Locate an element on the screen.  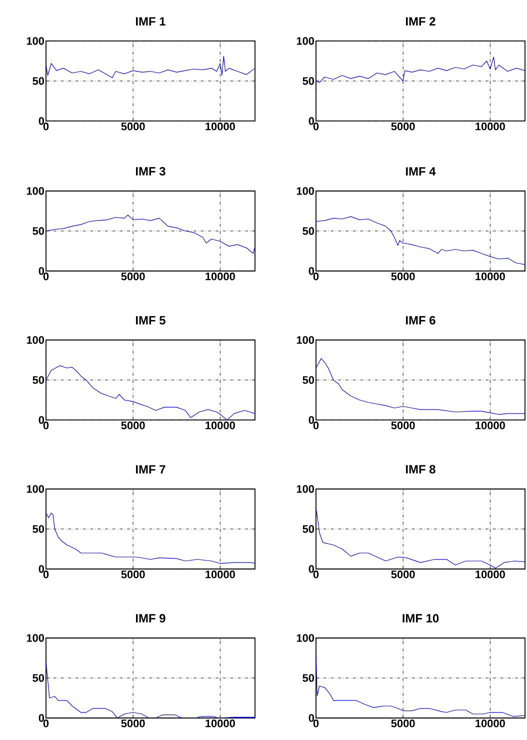
chart-title: IMF 6 is located at coordinates (421, 320).